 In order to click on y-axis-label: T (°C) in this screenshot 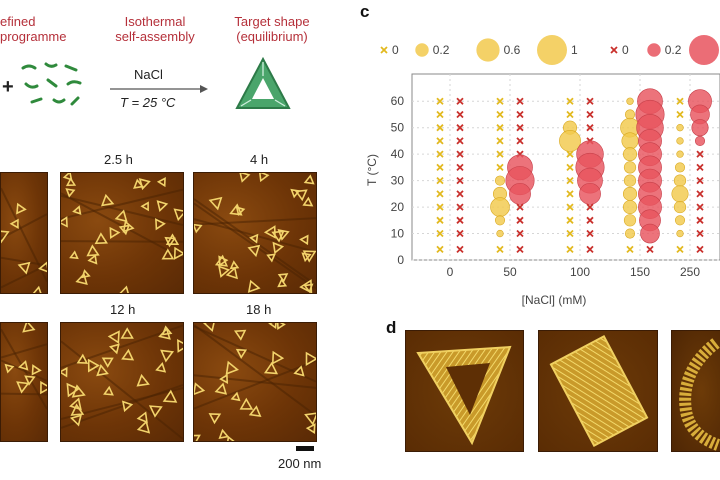, I will do `click(372, 170)`.